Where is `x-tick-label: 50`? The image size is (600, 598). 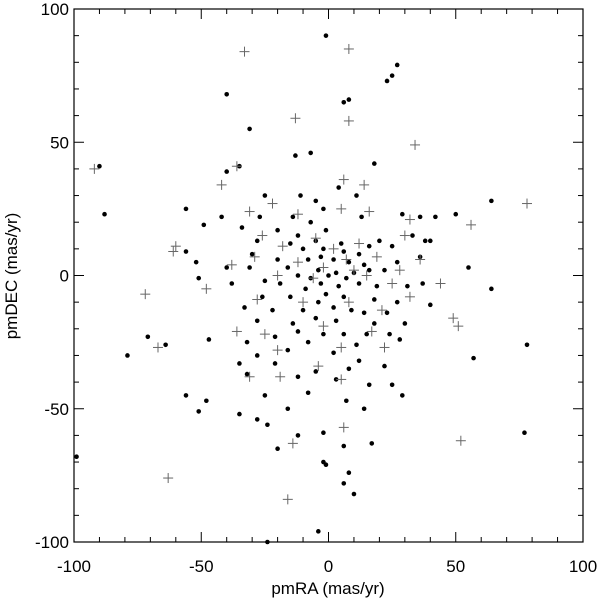
x-tick-label: 50 is located at coordinates (455, 566).